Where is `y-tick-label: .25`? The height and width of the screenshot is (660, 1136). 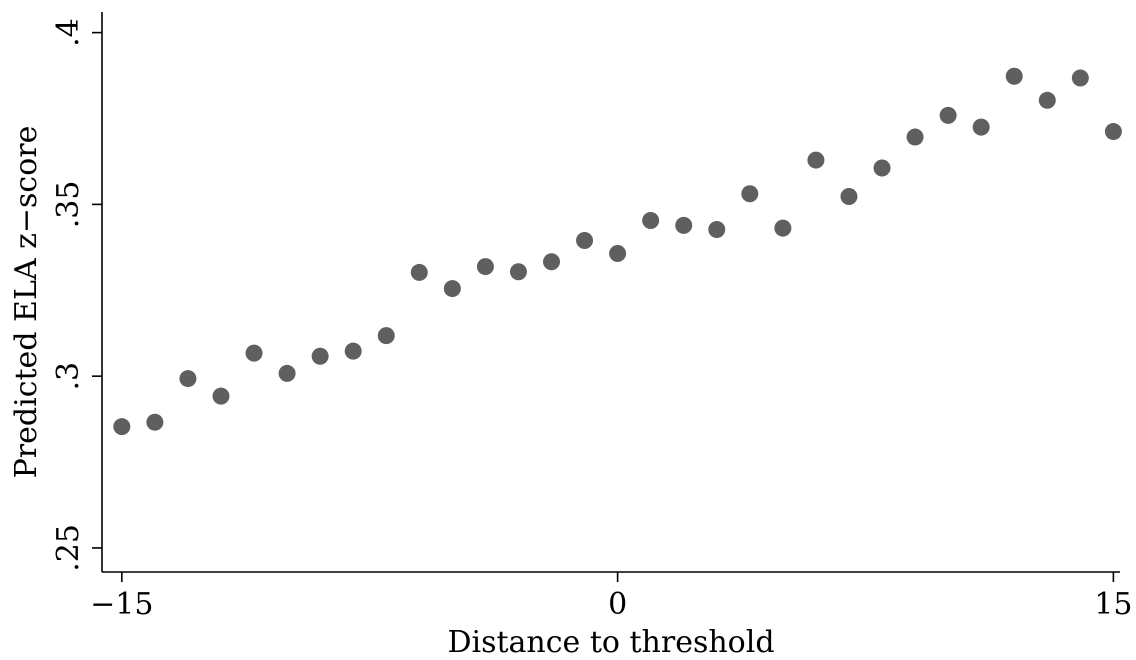
y-tick-label: .25 is located at coordinates (68, 548).